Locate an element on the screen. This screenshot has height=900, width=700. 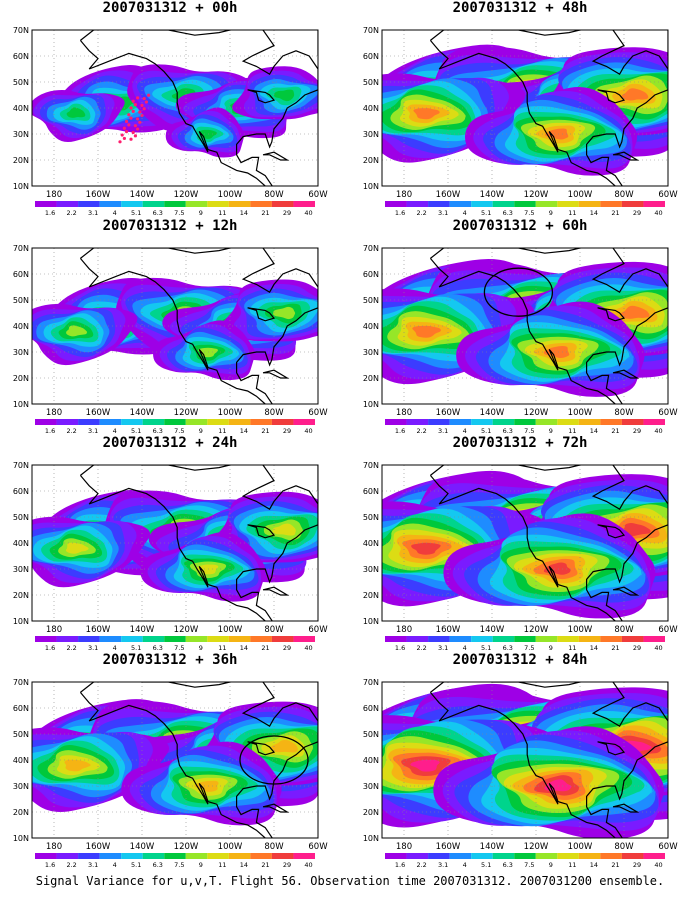
variance-field is located at coordinates (525, 108).